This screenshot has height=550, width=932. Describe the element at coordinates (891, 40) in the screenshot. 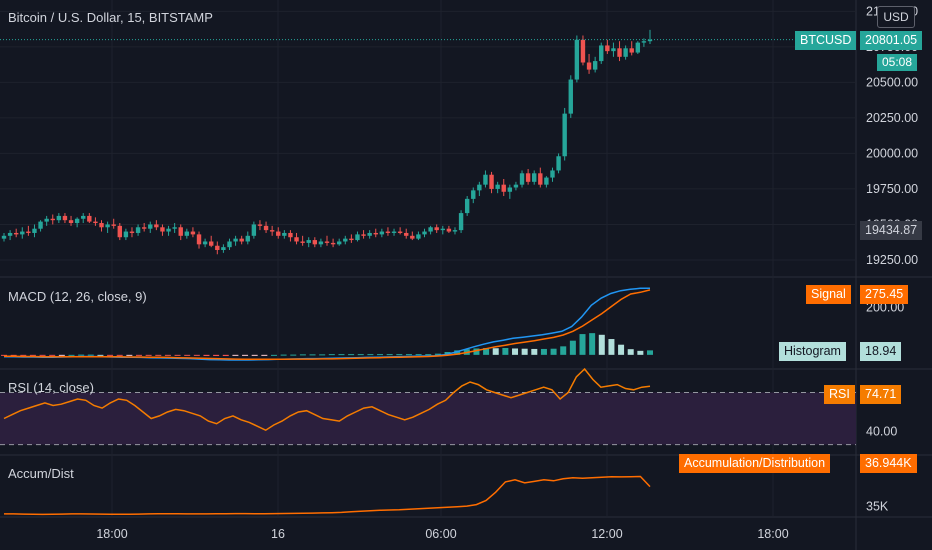

I see `last-price-tag: 20801.05` at that location.